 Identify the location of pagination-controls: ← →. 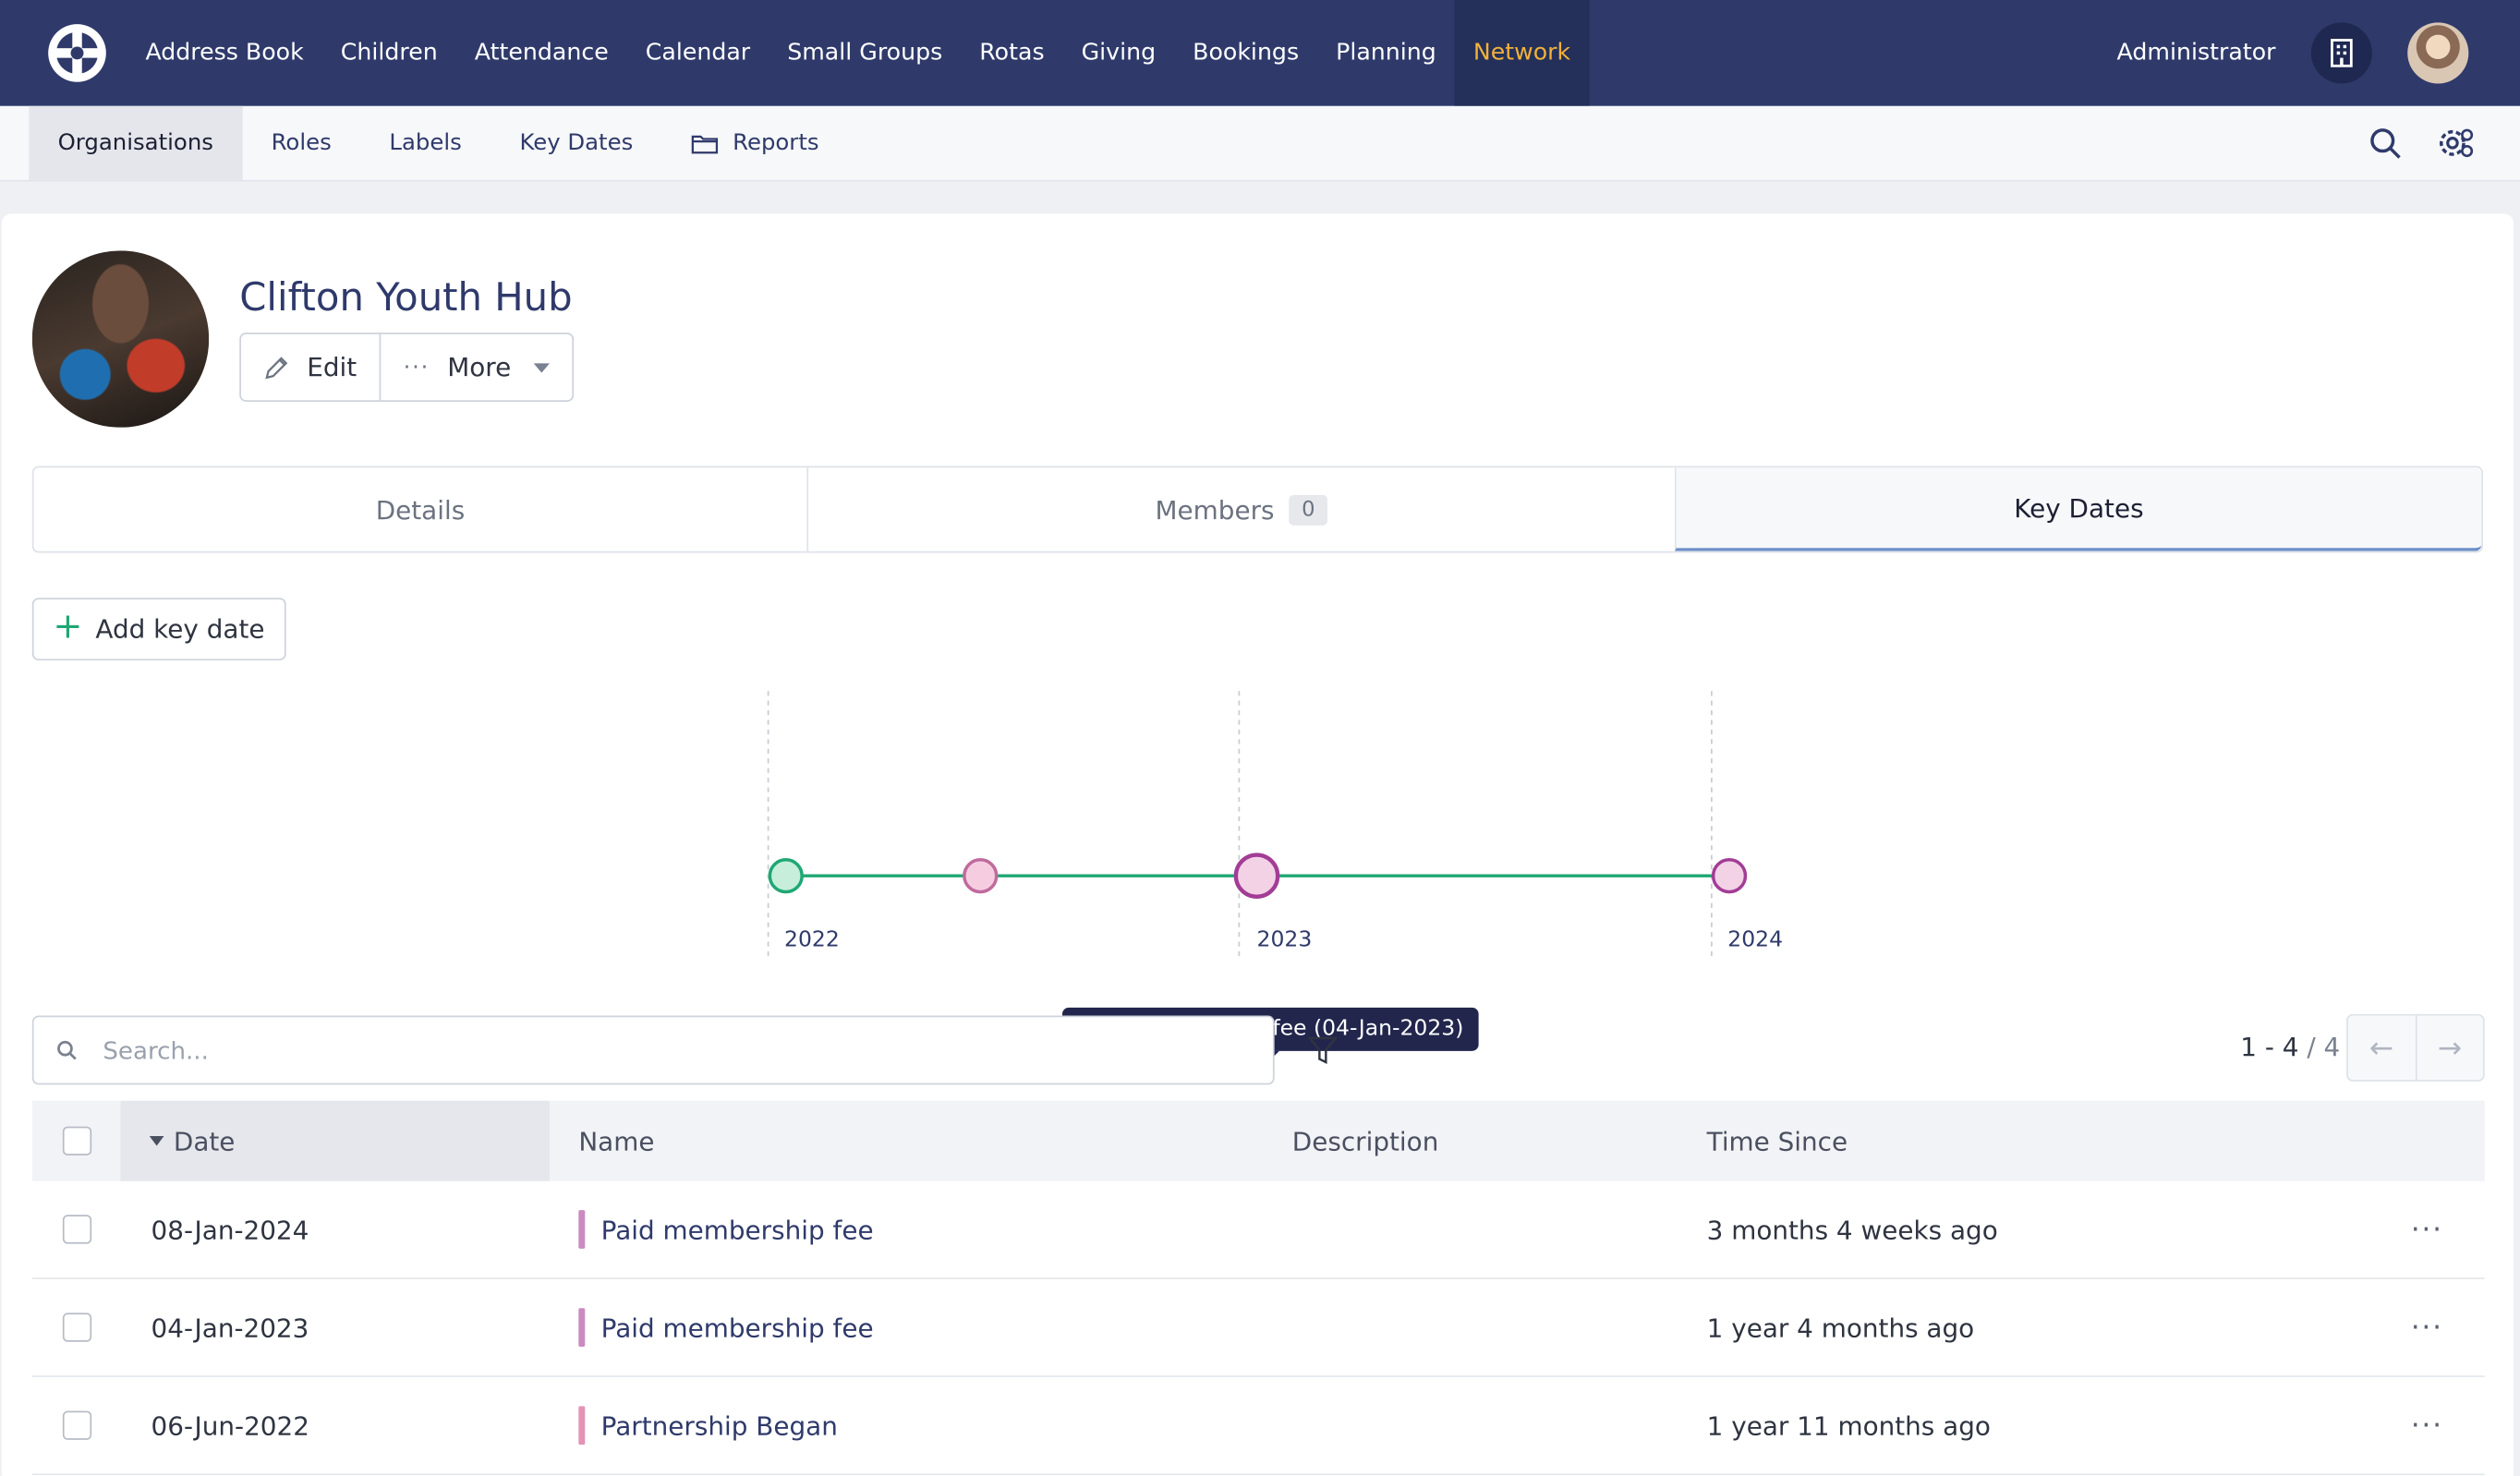
(2415, 1047).